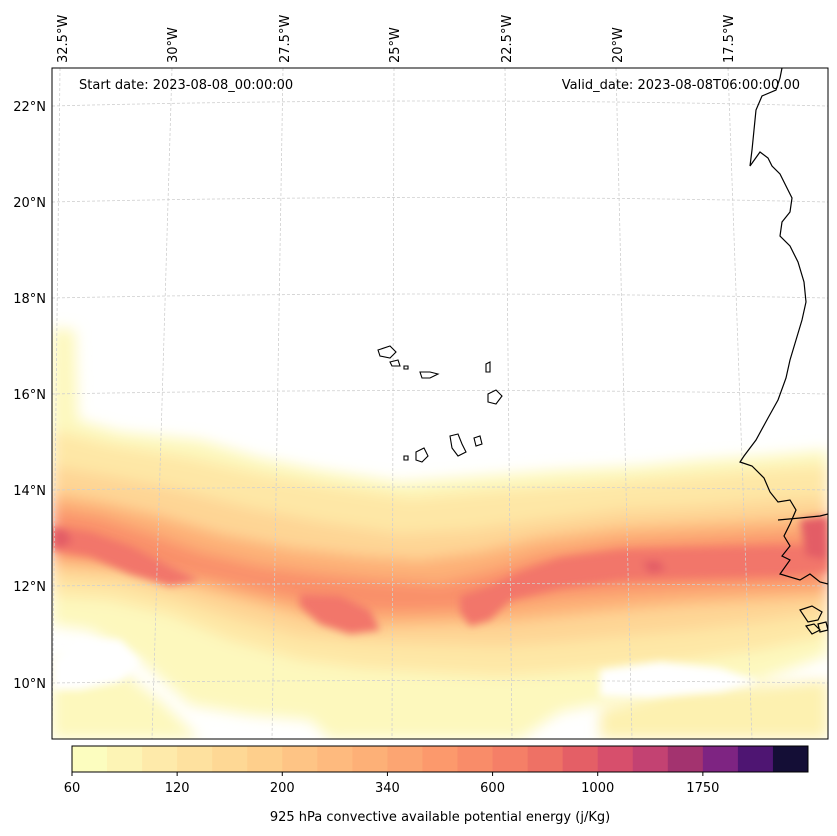 This screenshot has height=836, width=837. I want to click on colorbar-frame, so click(440, 759).